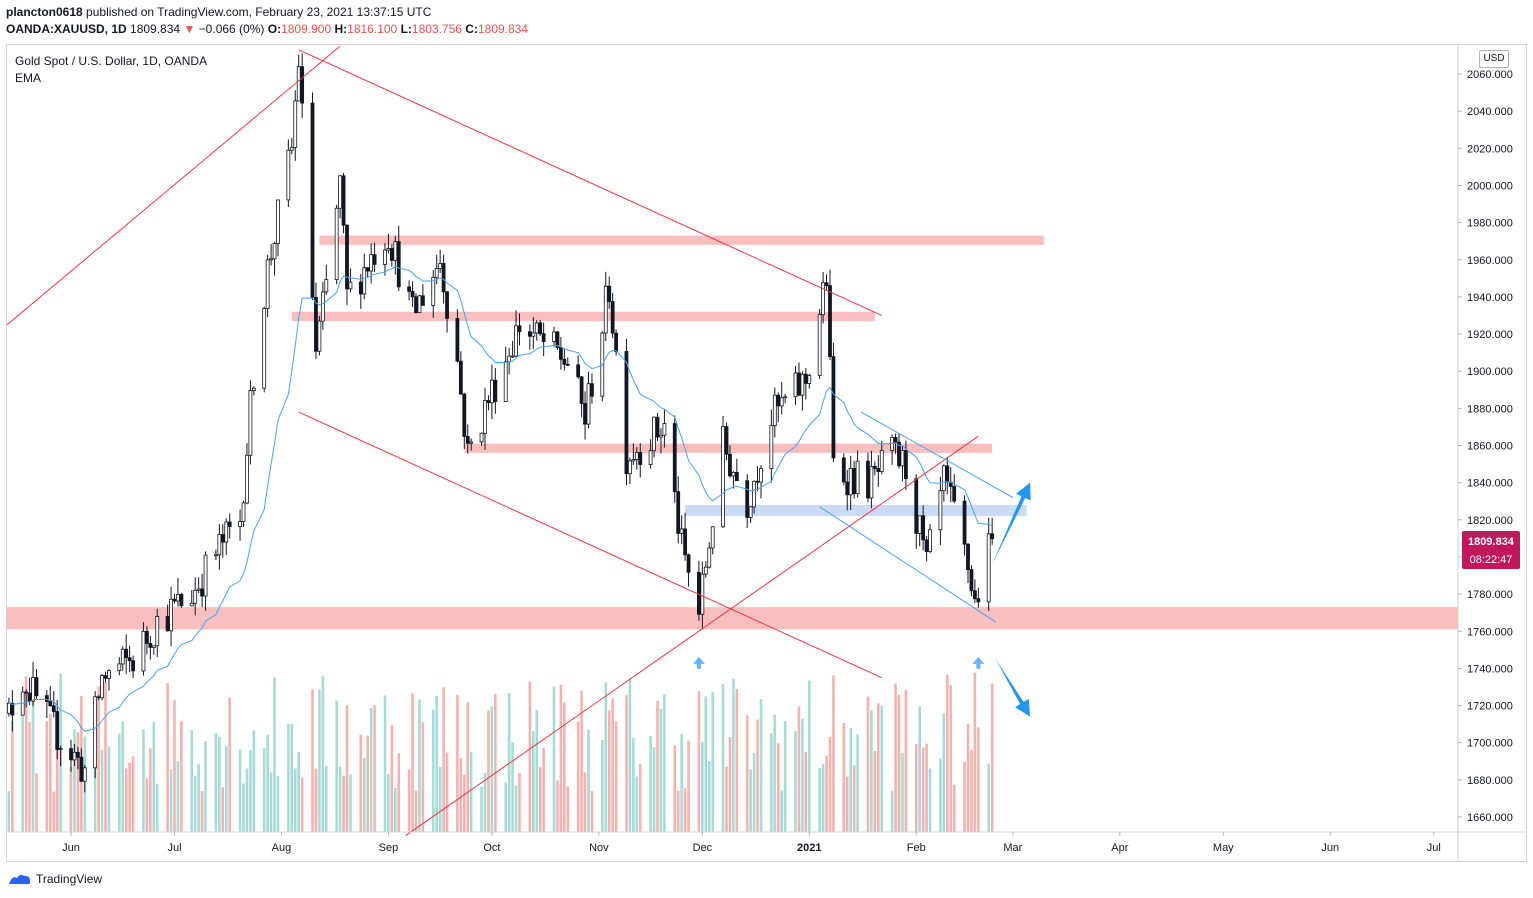 This screenshot has height=898, width=1533. What do you see at coordinates (1490, 75) in the screenshot?
I see `price-tick-label: 2060.000` at bounding box center [1490, 75].